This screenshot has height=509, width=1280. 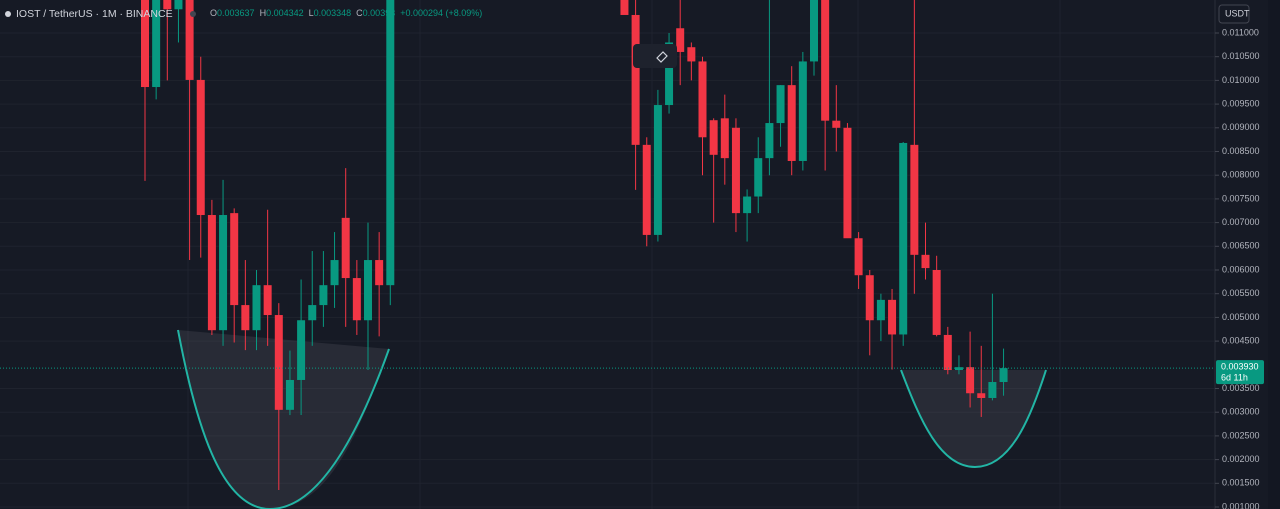 What do you see at coordinates (333, 13) in the screenshot?
I see `ohlc-value: 0.003348` at bounding box center [333, 13].